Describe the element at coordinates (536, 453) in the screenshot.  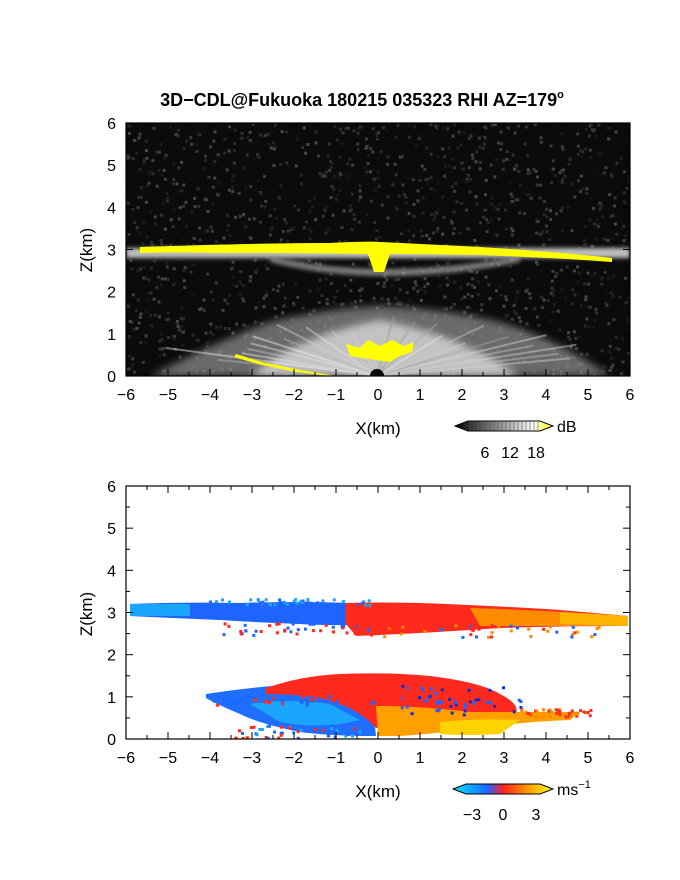
I see `backscatter-colorbar-tick-label: 18` at that location.